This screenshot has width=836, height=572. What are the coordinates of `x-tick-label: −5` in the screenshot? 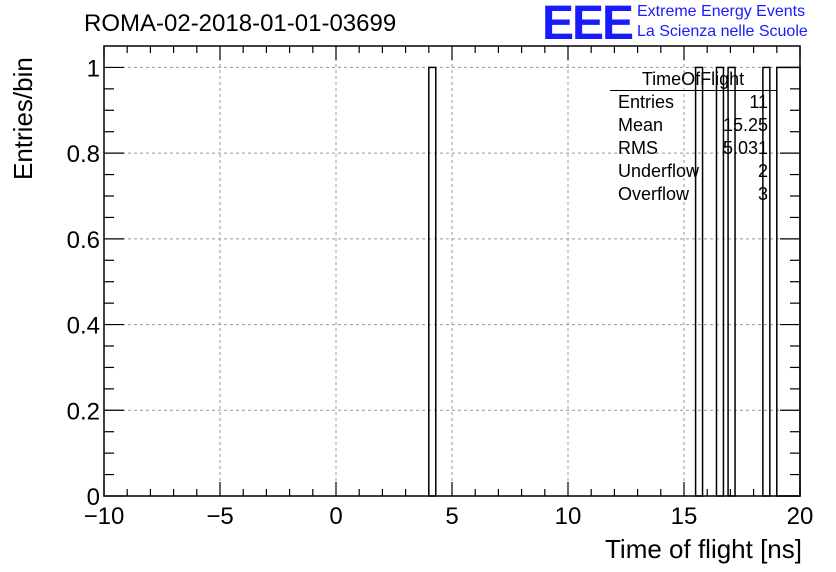 It's located at (219, 516).